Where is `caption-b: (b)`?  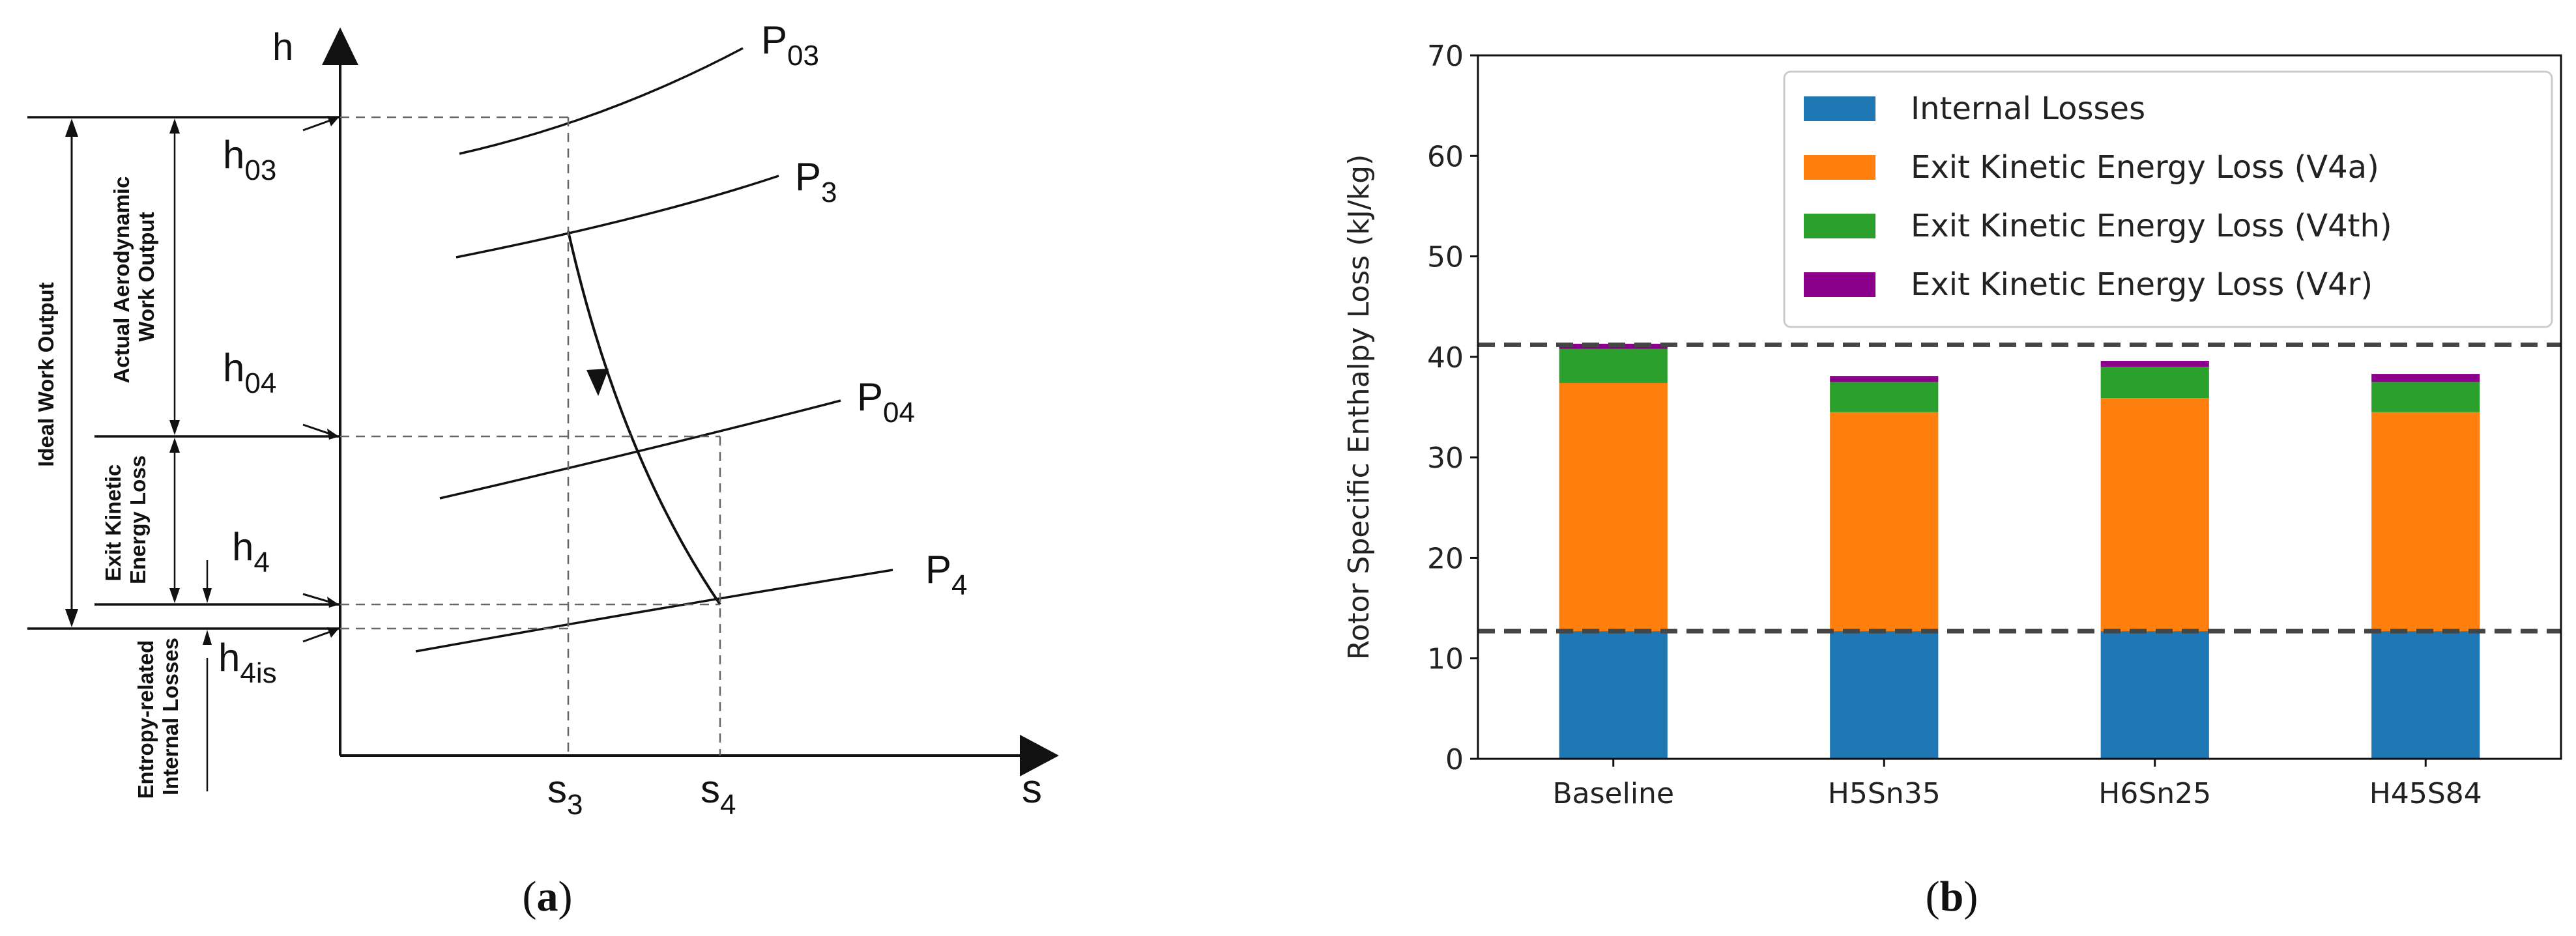
caption-b: (b) is located at coordinates (1952, 896).